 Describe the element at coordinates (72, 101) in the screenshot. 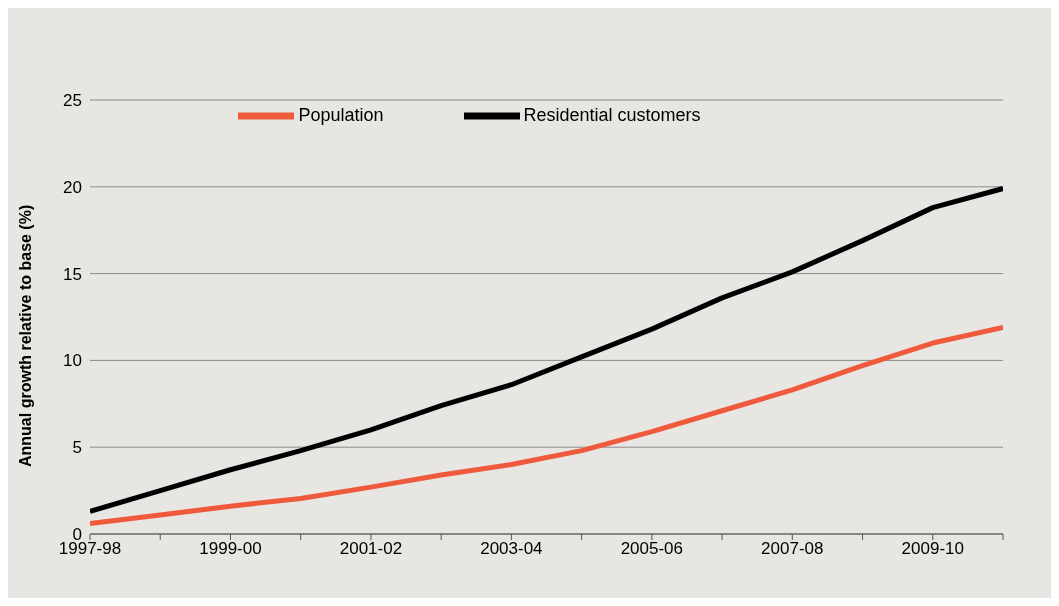

I see `y-tick-label: 25` at that location.